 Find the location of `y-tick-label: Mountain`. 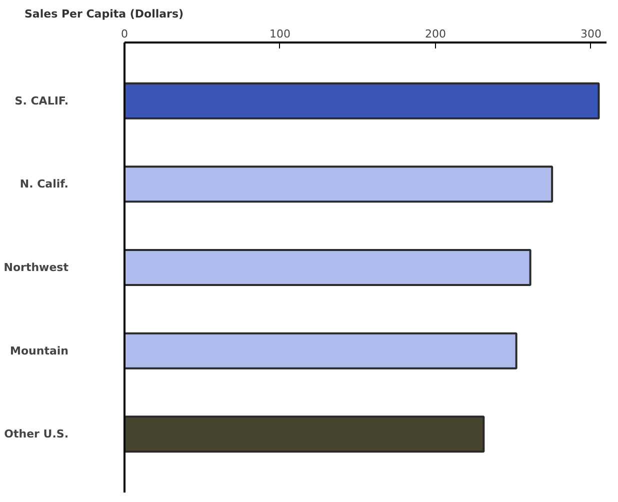

y-tick-label: Mountain is located at coordinates (39, 351).